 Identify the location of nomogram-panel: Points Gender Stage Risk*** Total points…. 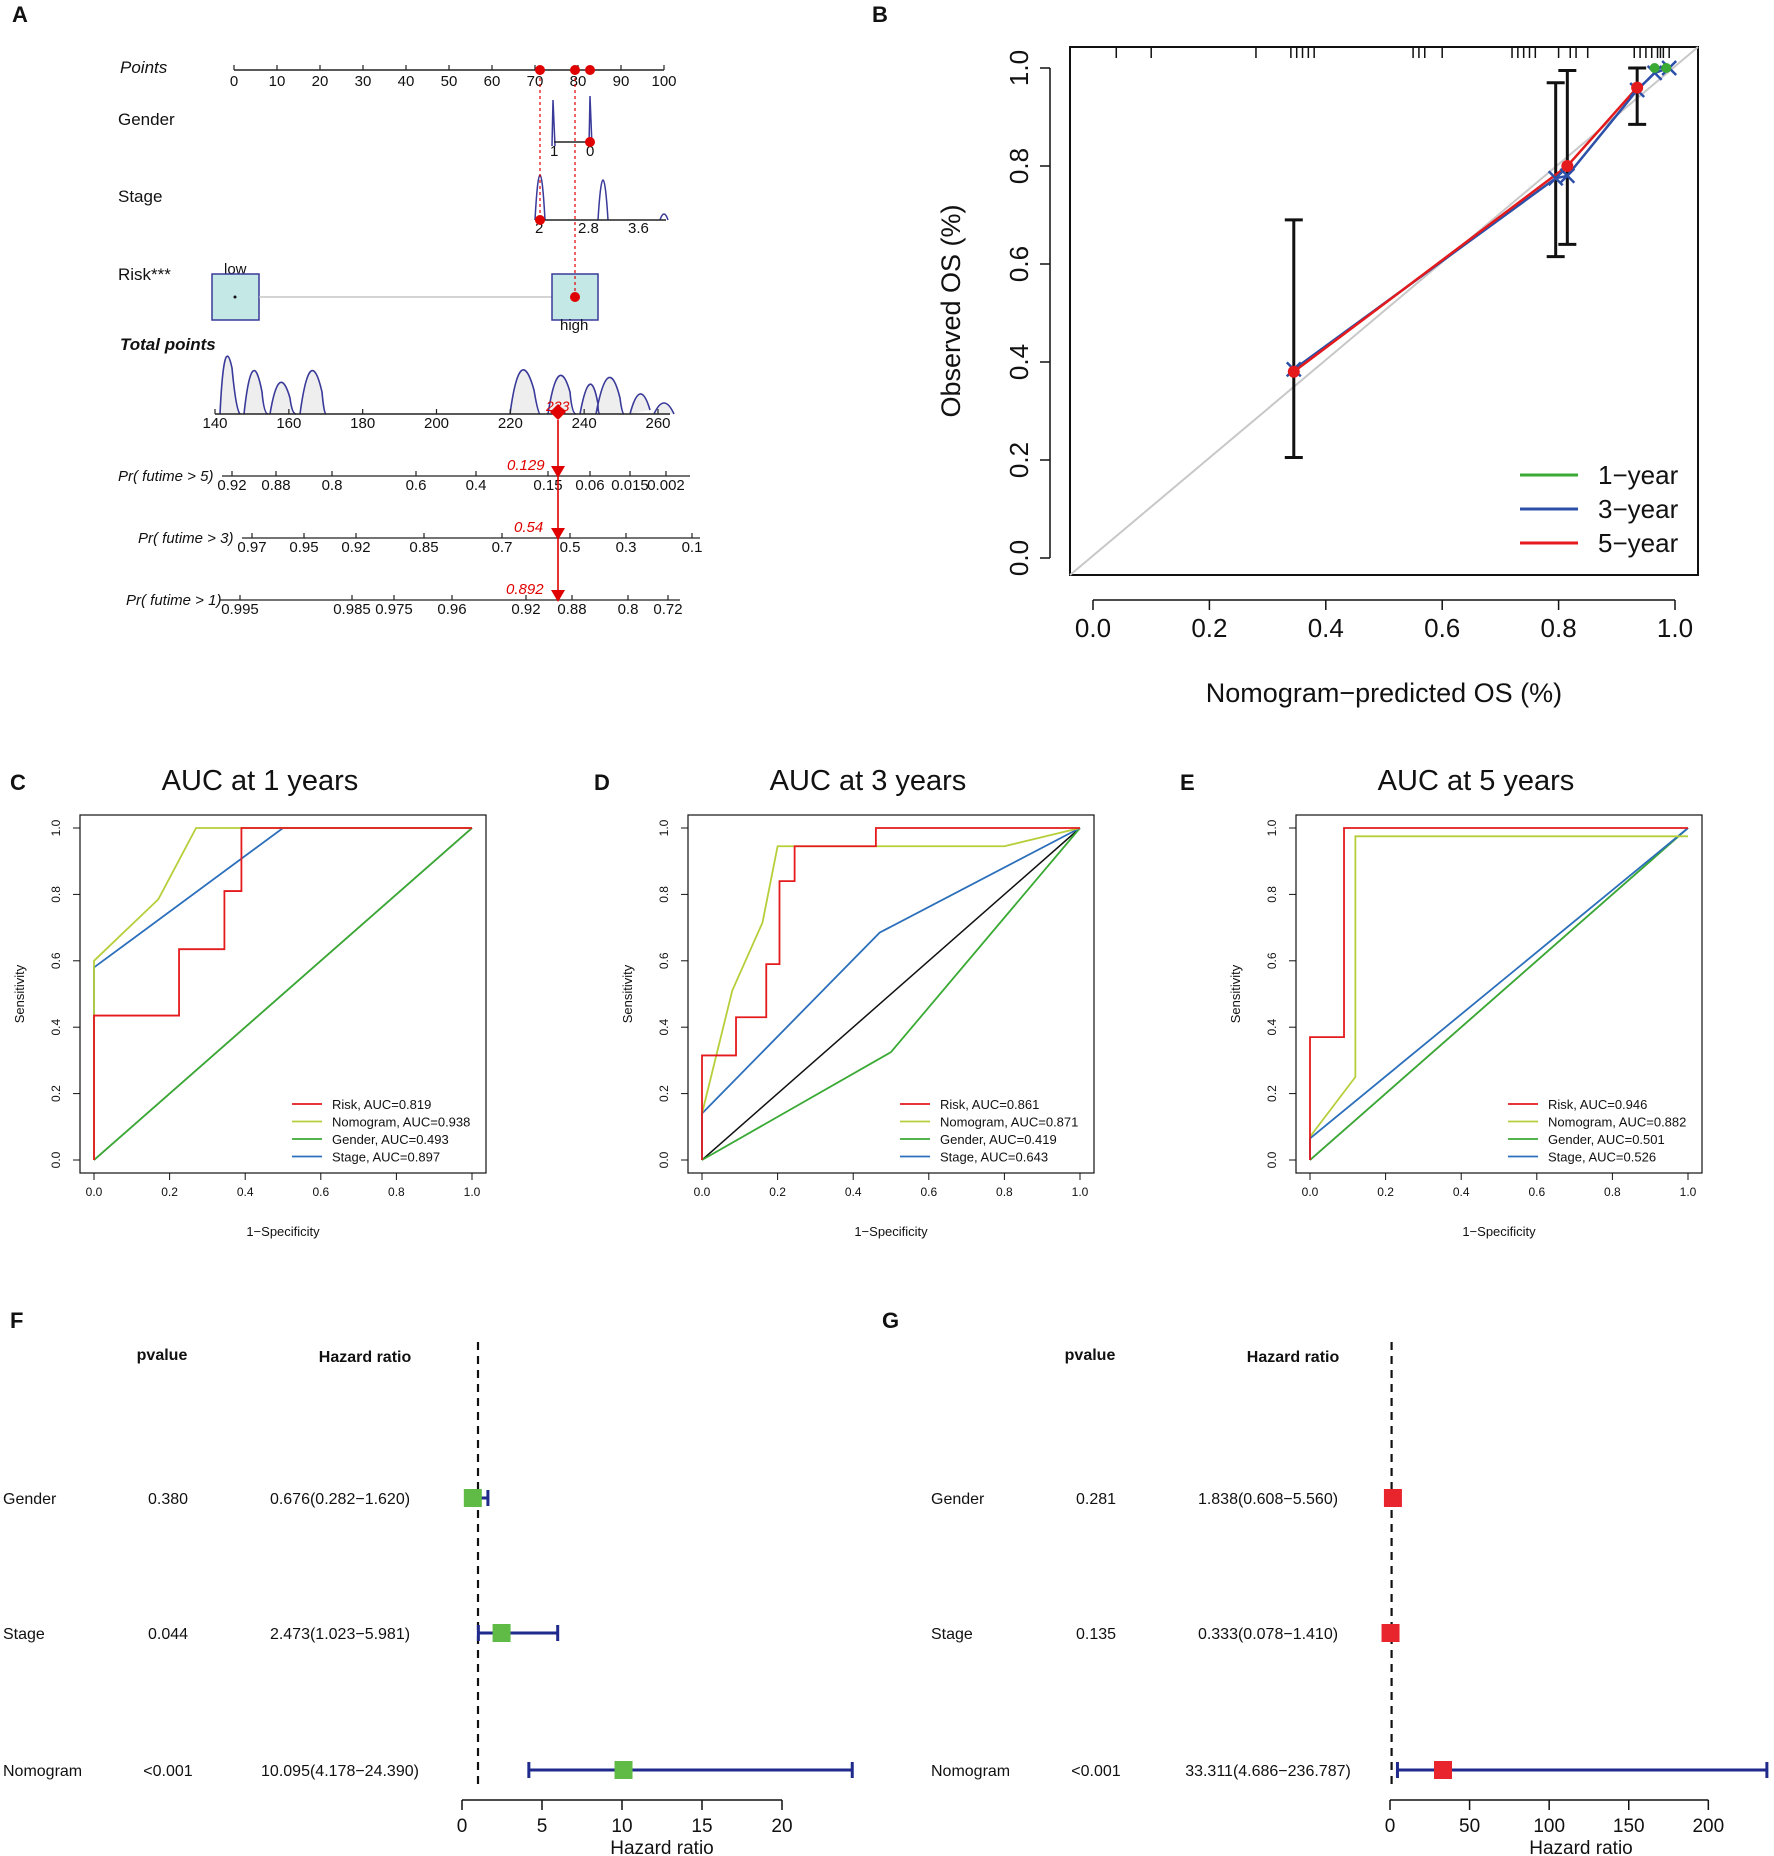
(410, 338).